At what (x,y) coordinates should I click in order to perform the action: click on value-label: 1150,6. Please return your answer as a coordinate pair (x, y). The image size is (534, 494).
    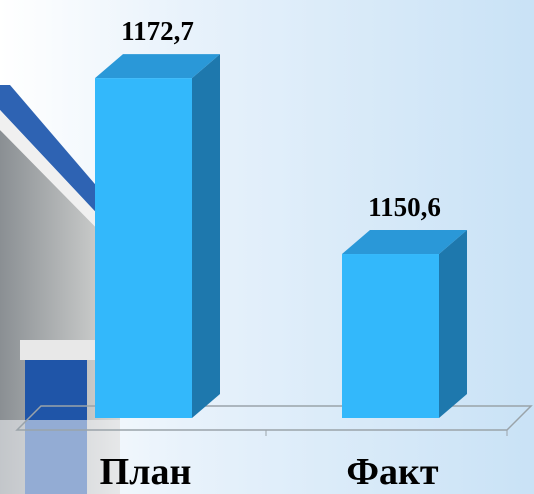
    Looking at the image, I should click on (404, 207).